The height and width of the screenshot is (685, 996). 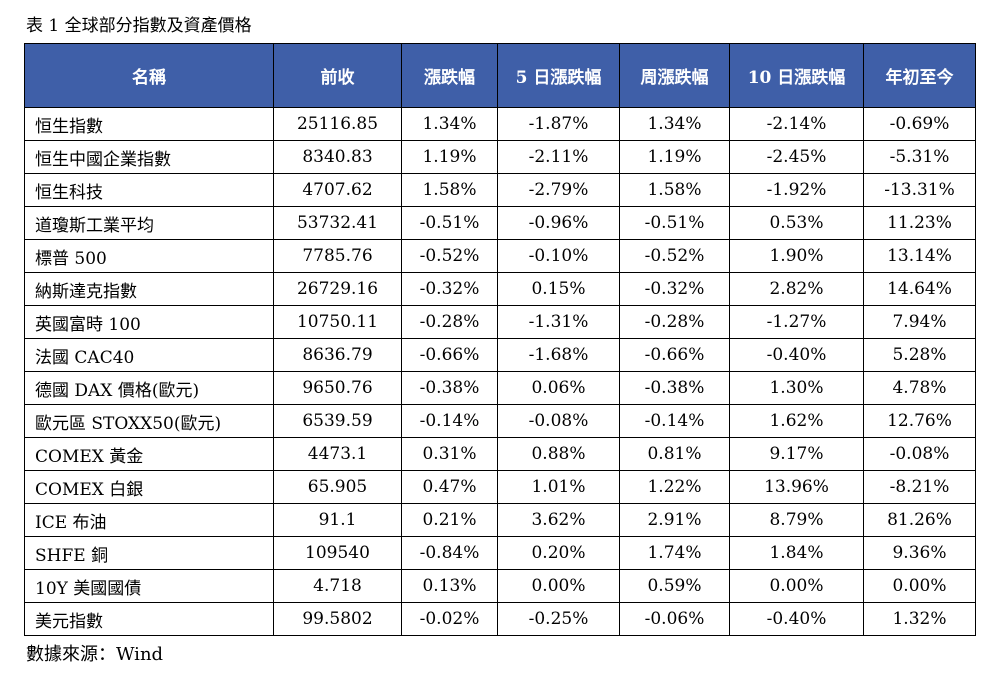 I want to click on cell-week-change: -0.14%, so click(x=674, y=421).